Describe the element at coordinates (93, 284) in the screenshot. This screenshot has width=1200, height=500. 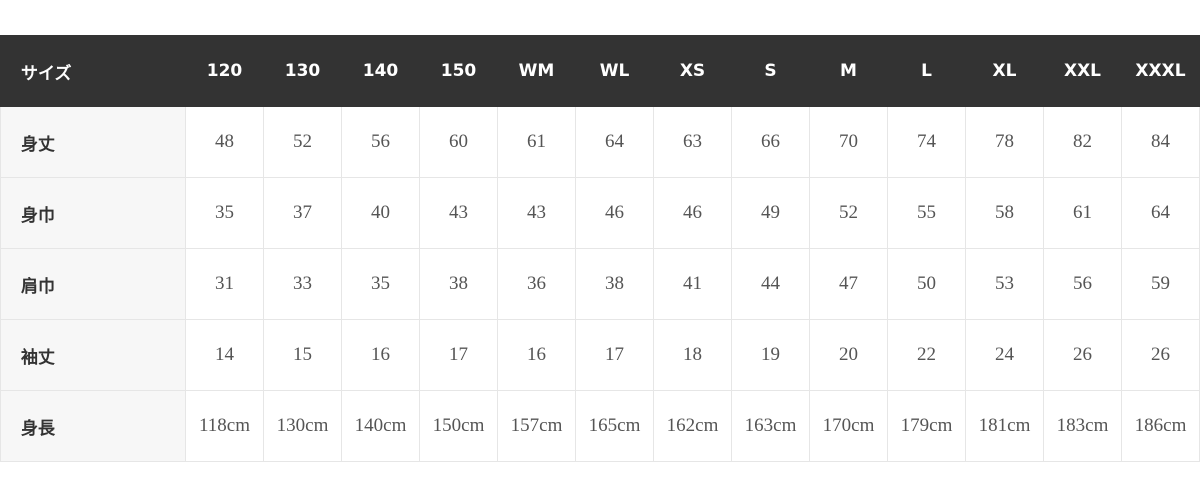
I see `row-label: 肩巾` at that location.